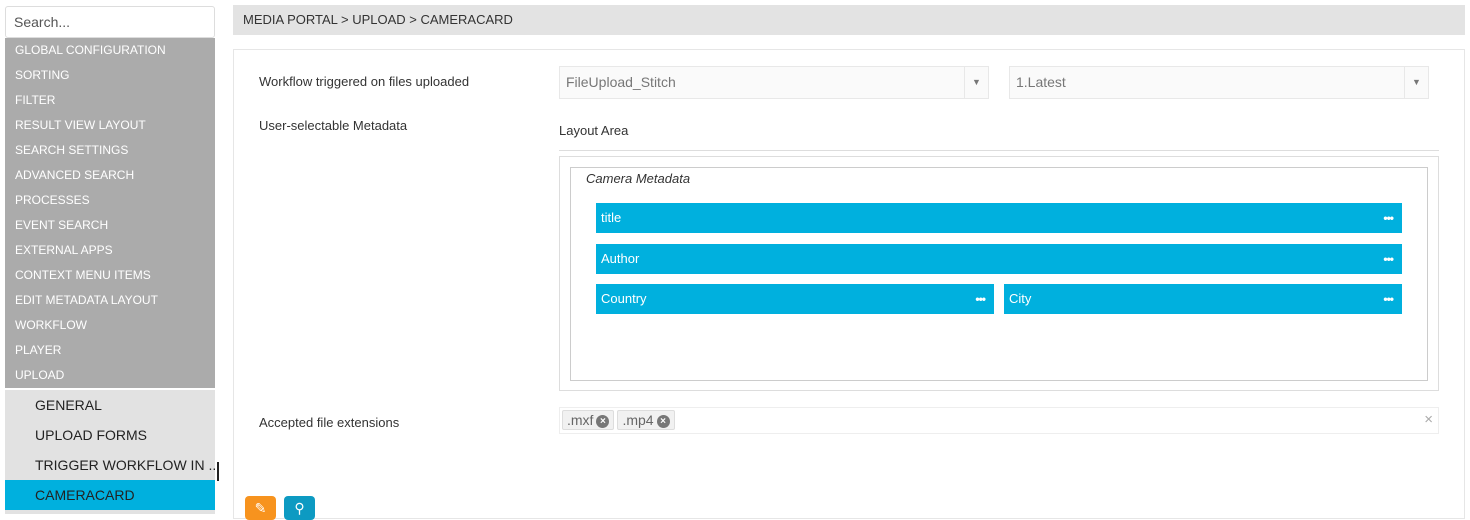  What do you see at coordinates (594, 130) in the screenshot?
I see `layout-area-label: Layout Area` at bounding box center [594, 130].